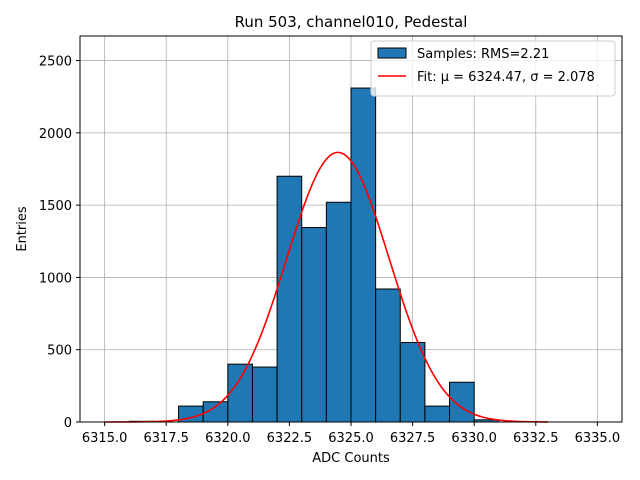 This screenshot has width=640, height=480. I want to click on legend-box, so click(493, 68).